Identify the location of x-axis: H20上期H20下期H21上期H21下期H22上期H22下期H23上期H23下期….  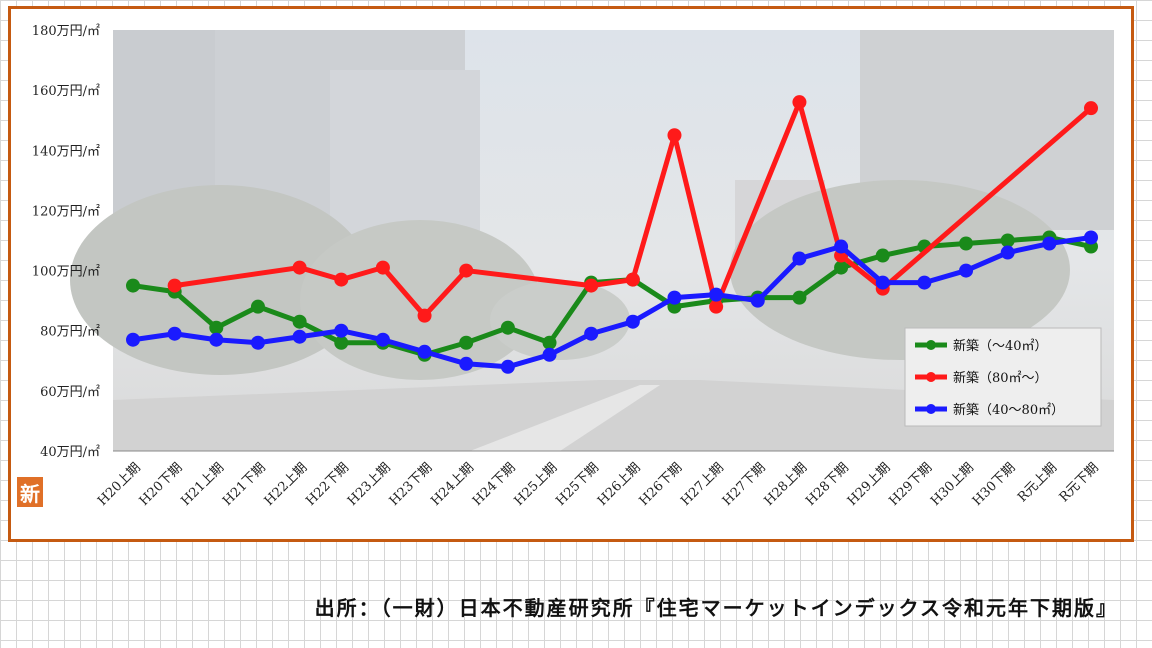
(598, 484).